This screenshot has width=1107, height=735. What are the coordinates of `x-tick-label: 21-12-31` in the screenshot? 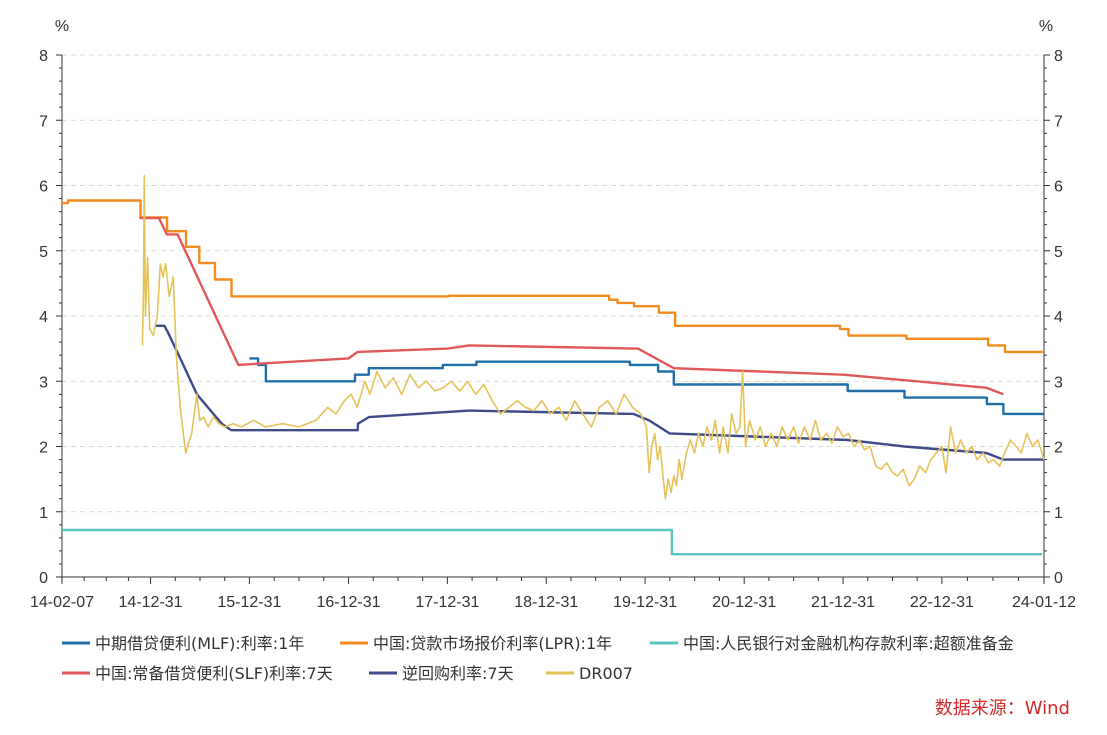 It's located at (843, 602).